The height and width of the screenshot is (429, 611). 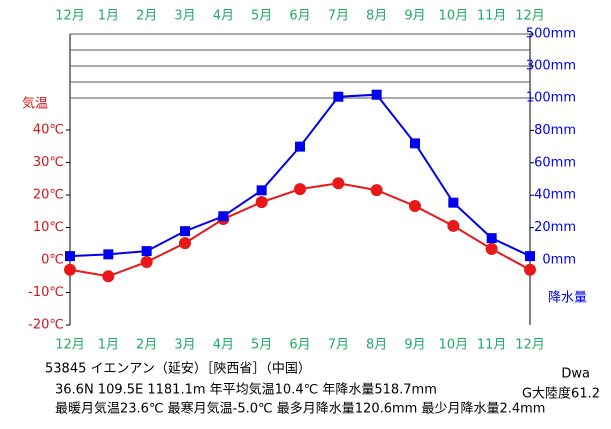 I want to click on y2-tick-label: 0mm, so click(x=559, y=260).